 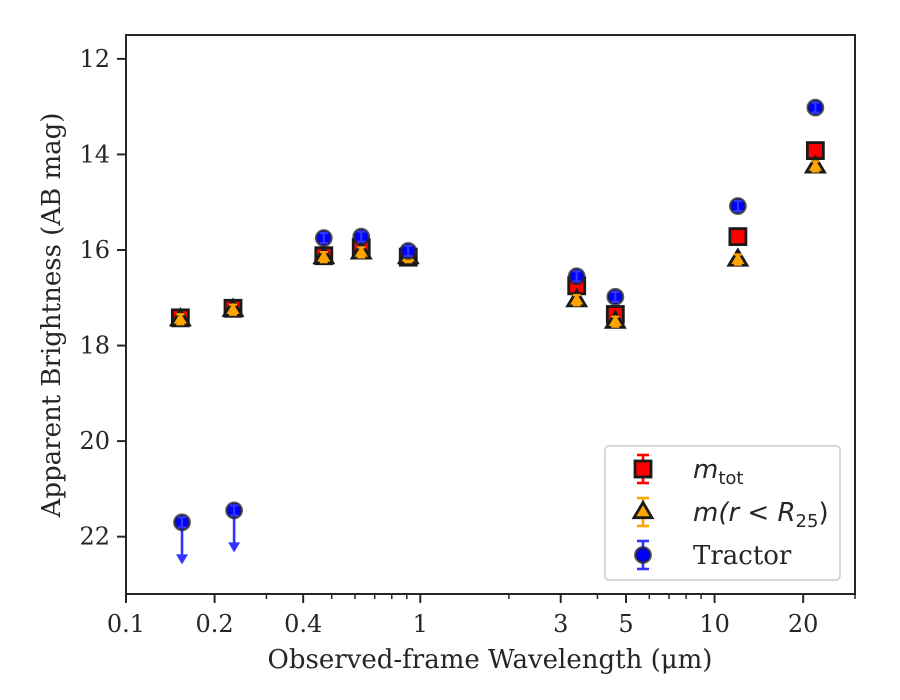 I want to click on x-tick-label: 0.2, so click(x=215, y=624).